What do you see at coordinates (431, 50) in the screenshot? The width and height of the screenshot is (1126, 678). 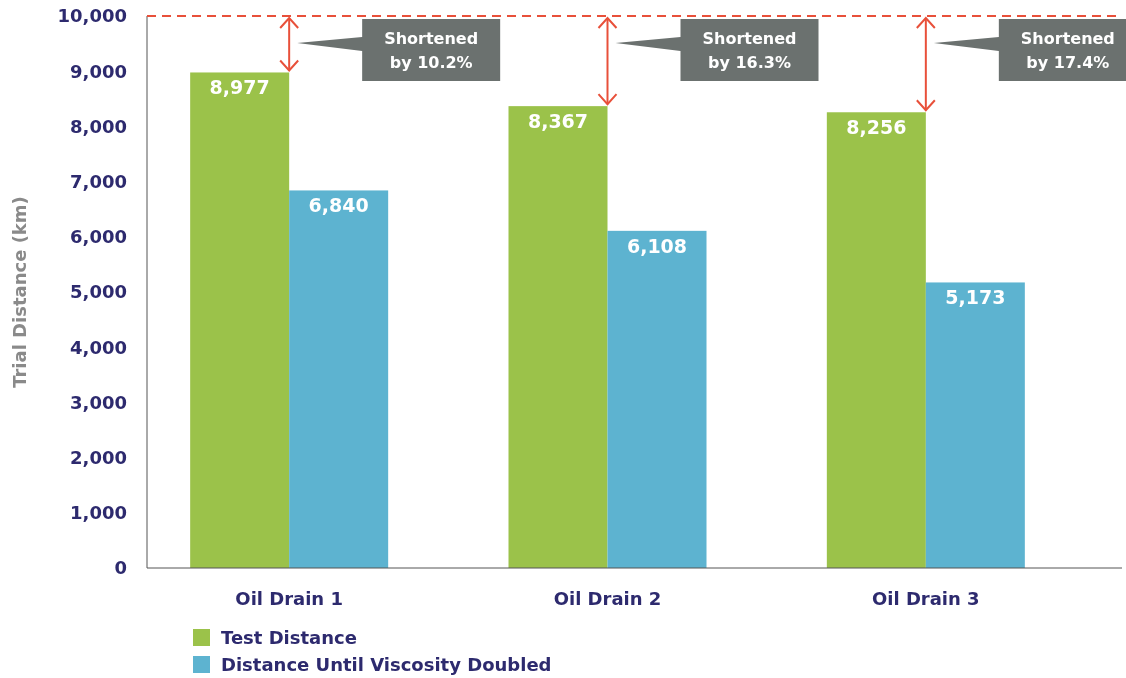 I see `annotation: Shortened by 10.2%` at bounding box center [431, 50].